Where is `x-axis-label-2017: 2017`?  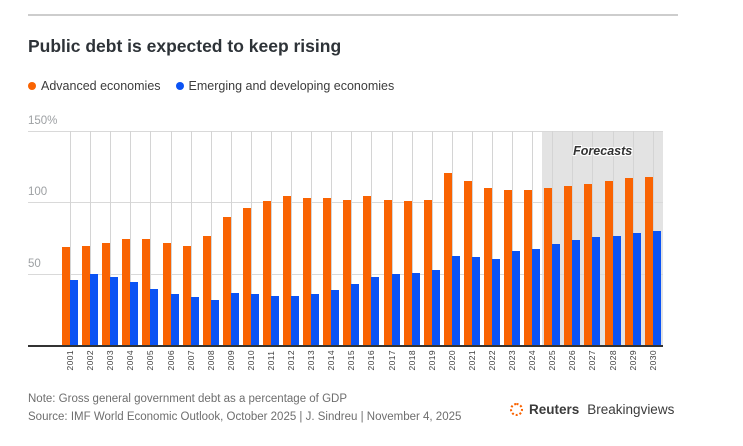
x-axis-label-2017: 2017 is located at coordinates (391, 360).